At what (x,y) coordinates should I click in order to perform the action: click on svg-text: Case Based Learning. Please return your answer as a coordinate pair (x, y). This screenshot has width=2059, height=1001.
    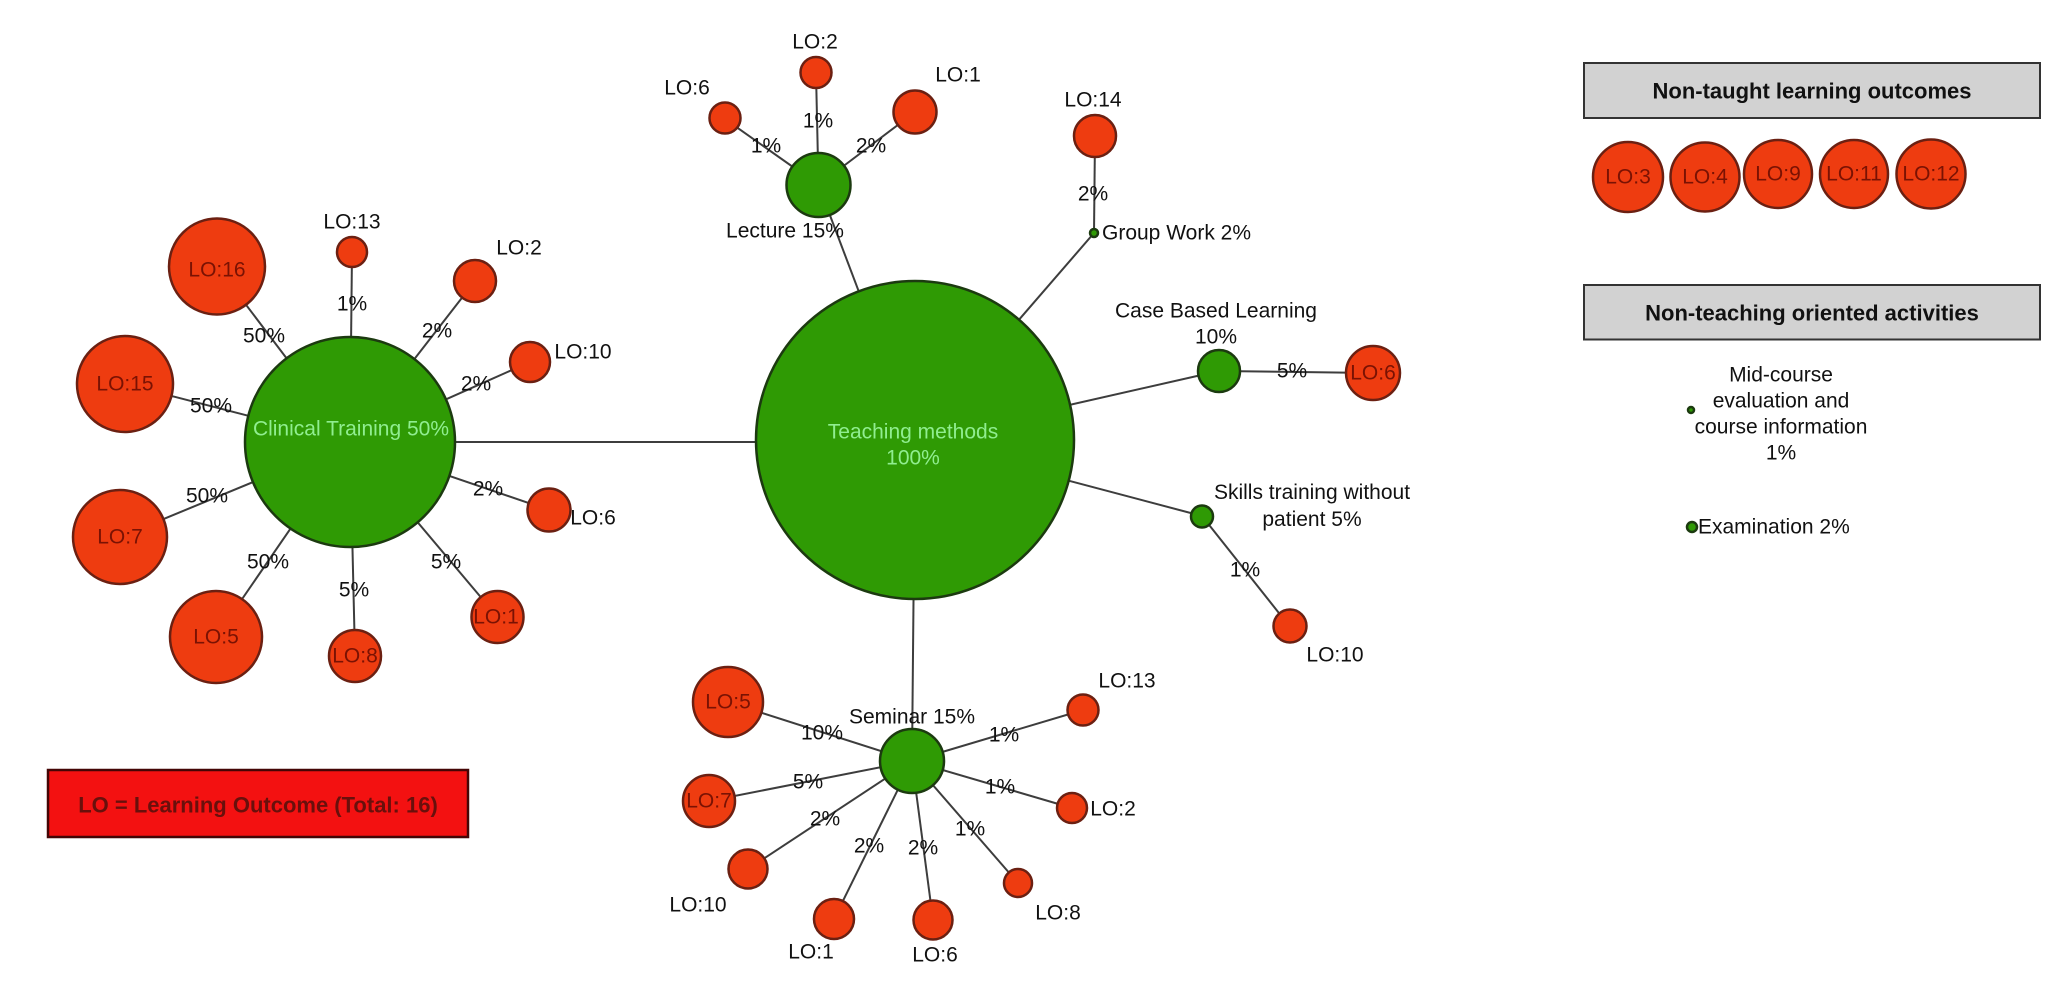
    Looking at the image, I should click on (1216, 311).